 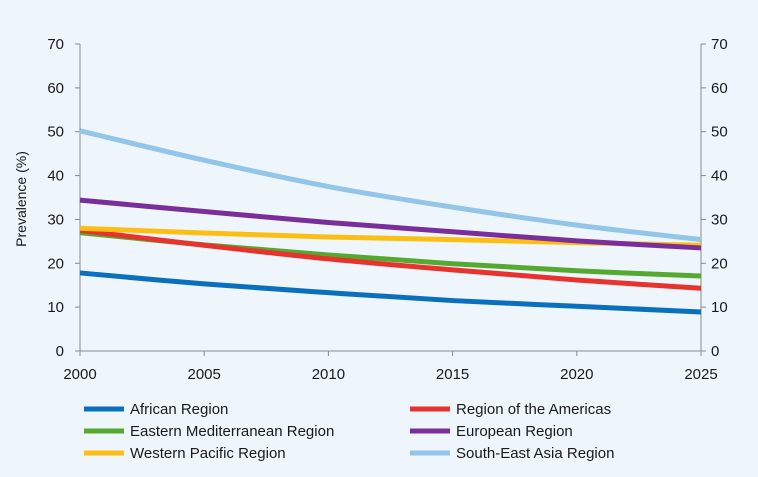 I want to click on y-tick-label-right: 40, so click(x=719, y=176).